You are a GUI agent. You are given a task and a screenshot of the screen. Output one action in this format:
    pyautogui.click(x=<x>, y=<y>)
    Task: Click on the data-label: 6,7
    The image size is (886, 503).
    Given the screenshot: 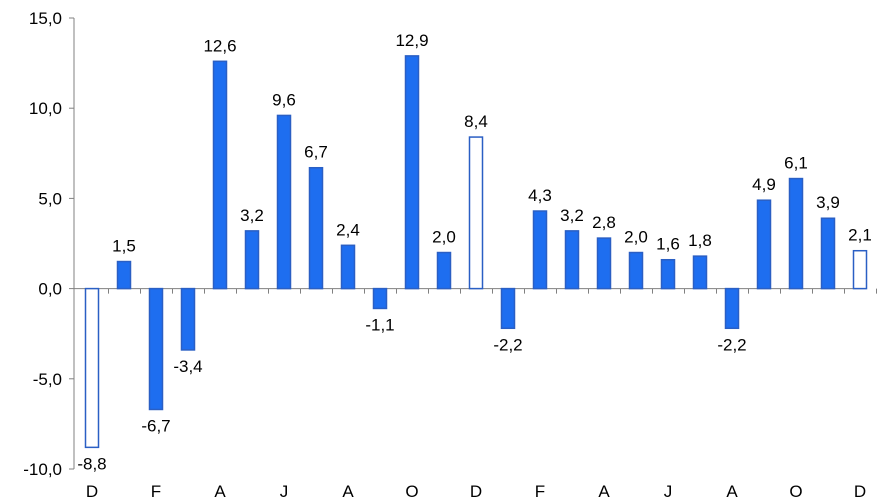 What is the action you would take?
    pyautogui.click(x=316, y=152)
    